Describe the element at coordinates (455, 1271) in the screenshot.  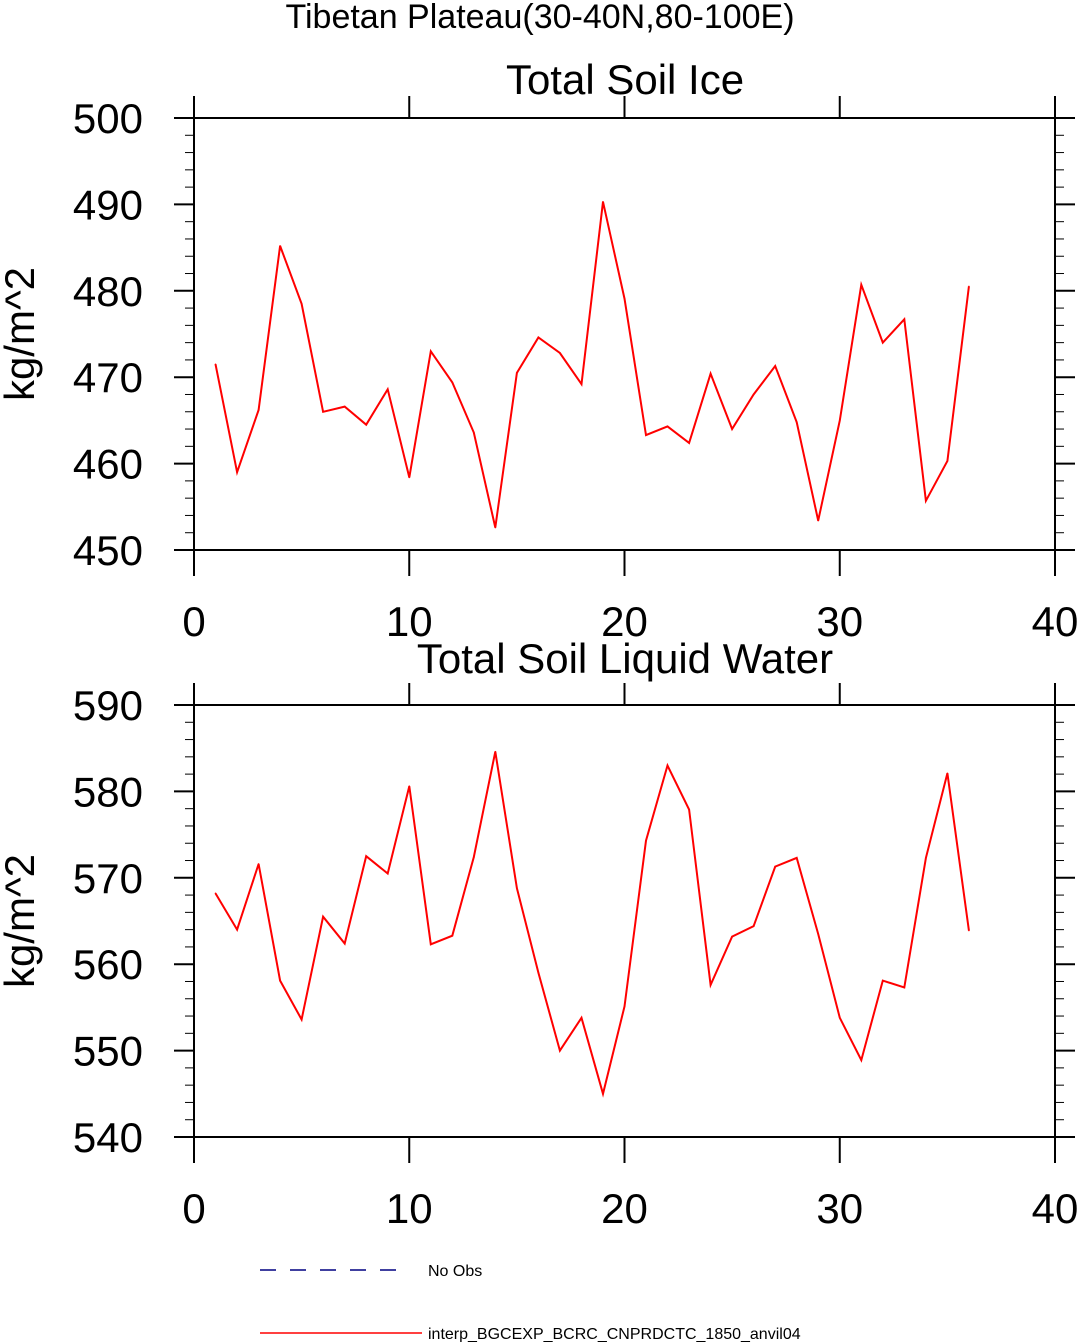
I see `legend-label-no-obs: No Obs` at that location.